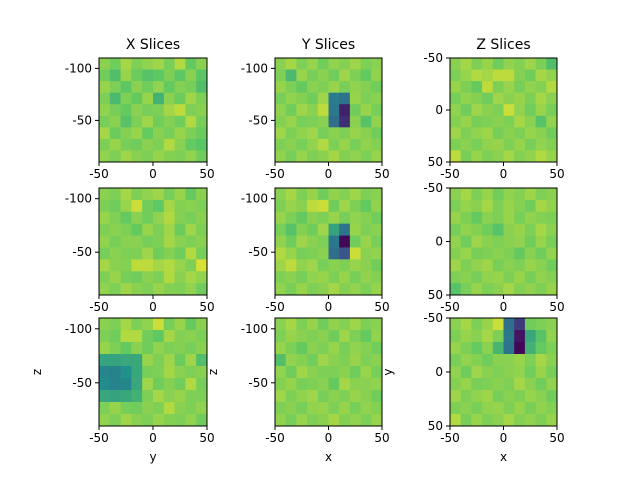 The image size is (640, 480). I want to click on y-tick-label: -50, so click(258, 383).